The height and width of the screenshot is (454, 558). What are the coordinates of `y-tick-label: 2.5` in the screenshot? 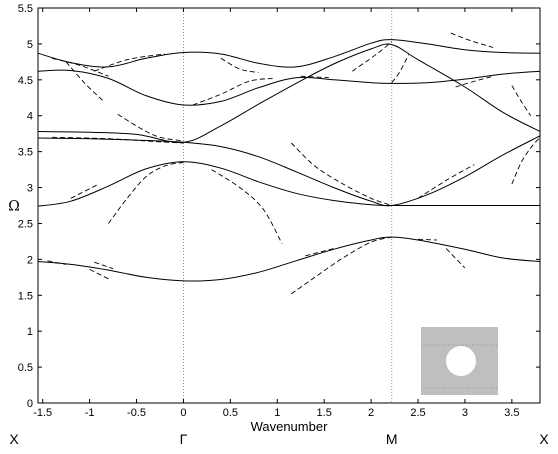 It's located at (25, 224).